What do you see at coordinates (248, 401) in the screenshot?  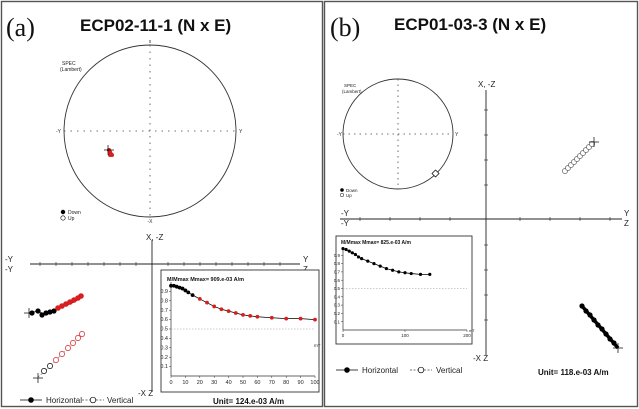 I see `unit-label: Unit= 124.e-03 A/m` at bounding box center [248, 401].